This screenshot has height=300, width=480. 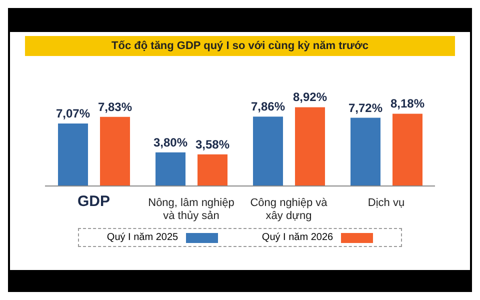 I want to click on data-label: 7,72%, so click(x=365, y=107).